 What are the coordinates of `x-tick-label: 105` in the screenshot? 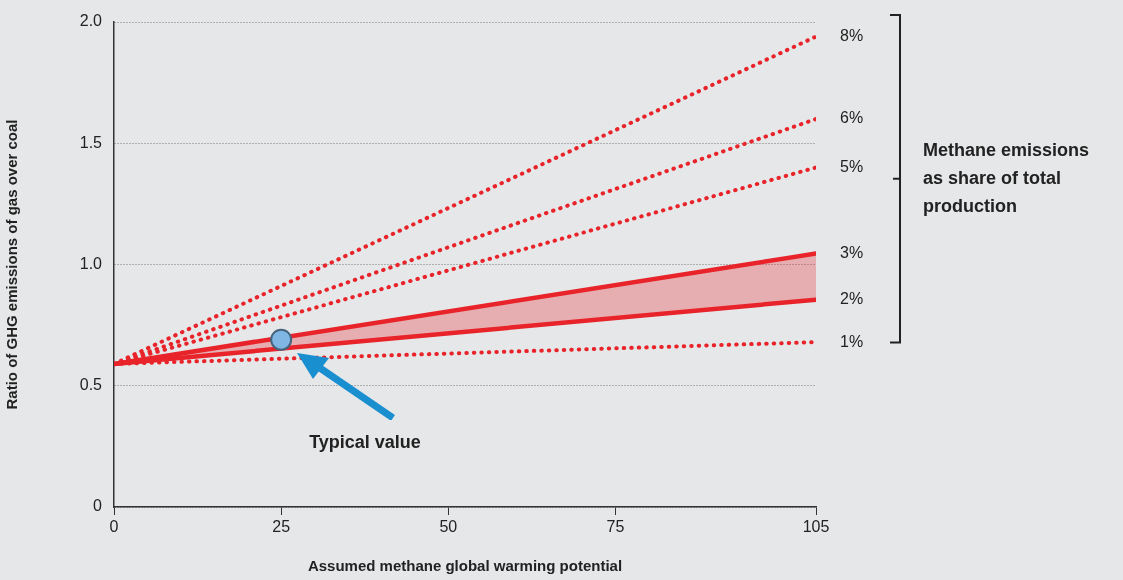 It's located at (816, 527).